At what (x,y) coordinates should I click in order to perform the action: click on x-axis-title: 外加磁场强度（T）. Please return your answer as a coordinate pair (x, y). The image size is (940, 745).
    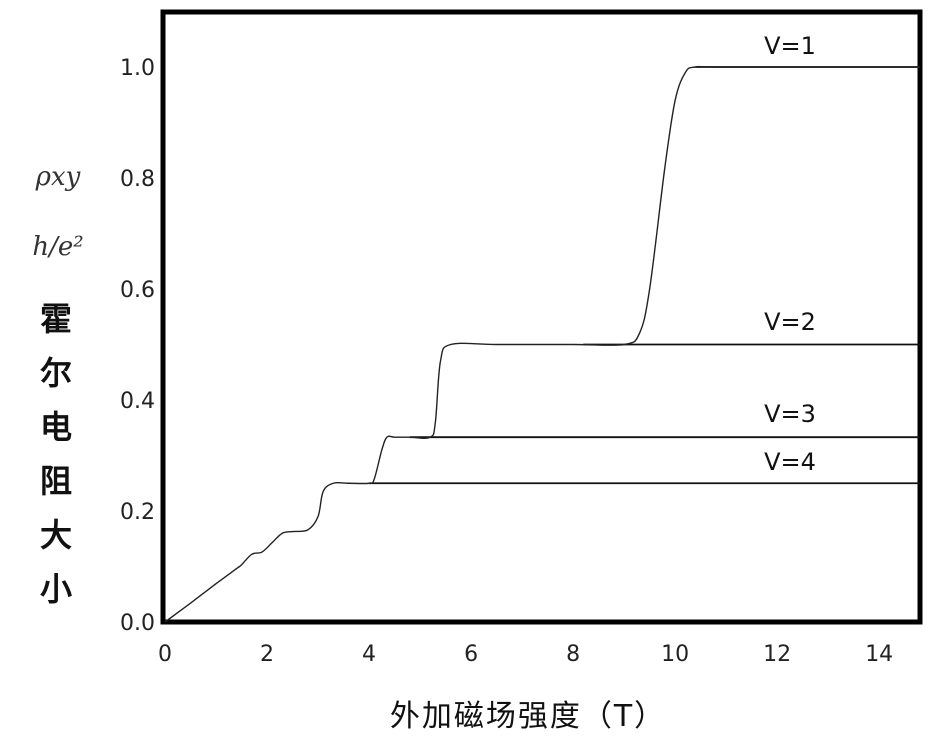
    Looking at the image, I should click on (528, 716).